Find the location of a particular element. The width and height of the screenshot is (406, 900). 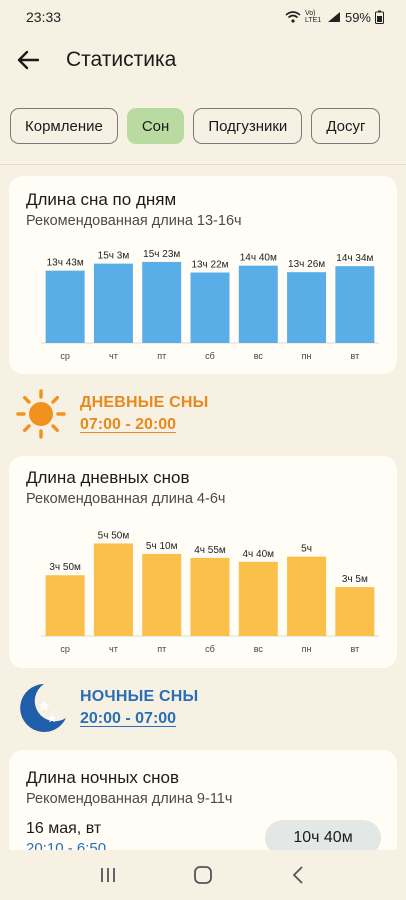

recent-apps-icon is located at coordinates (107, 875).